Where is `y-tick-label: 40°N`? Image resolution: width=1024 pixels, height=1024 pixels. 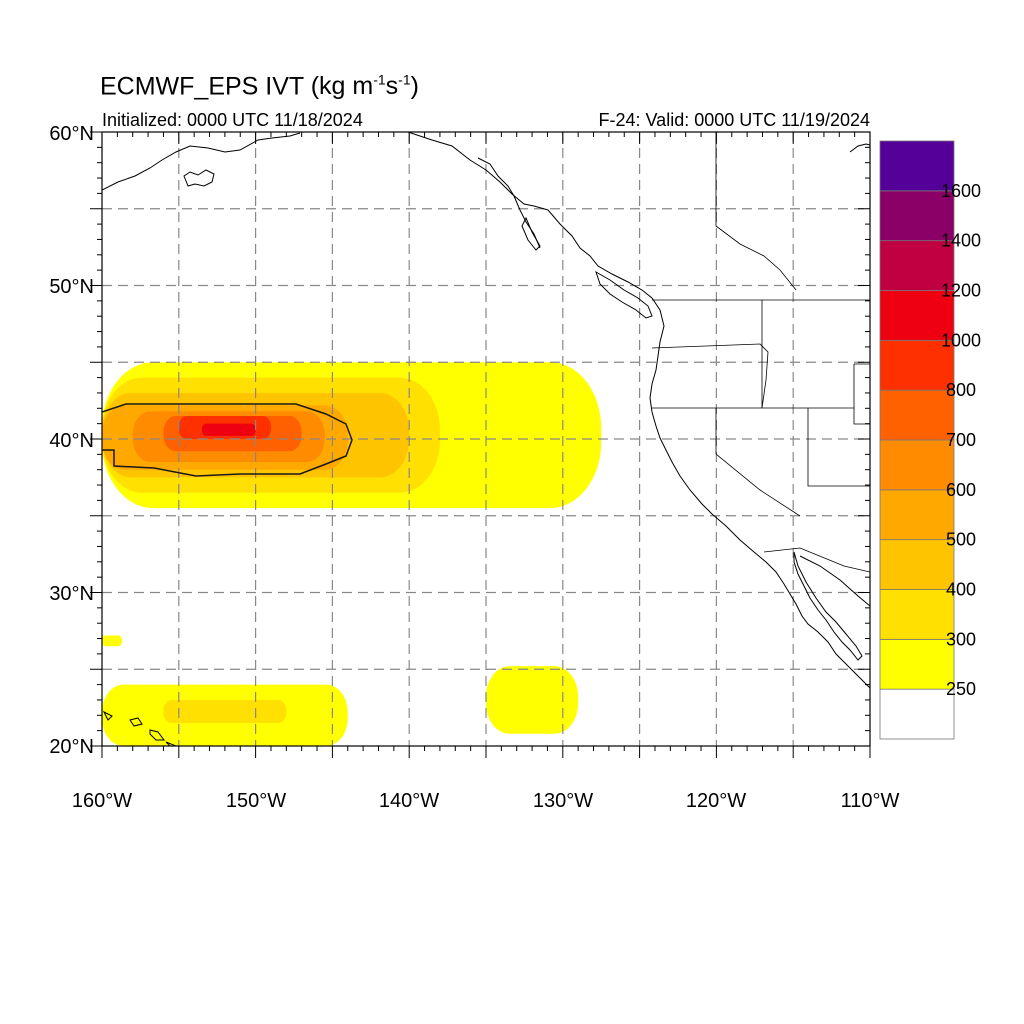
y-tick-label: 40°N is located at coordinates (71, 441).